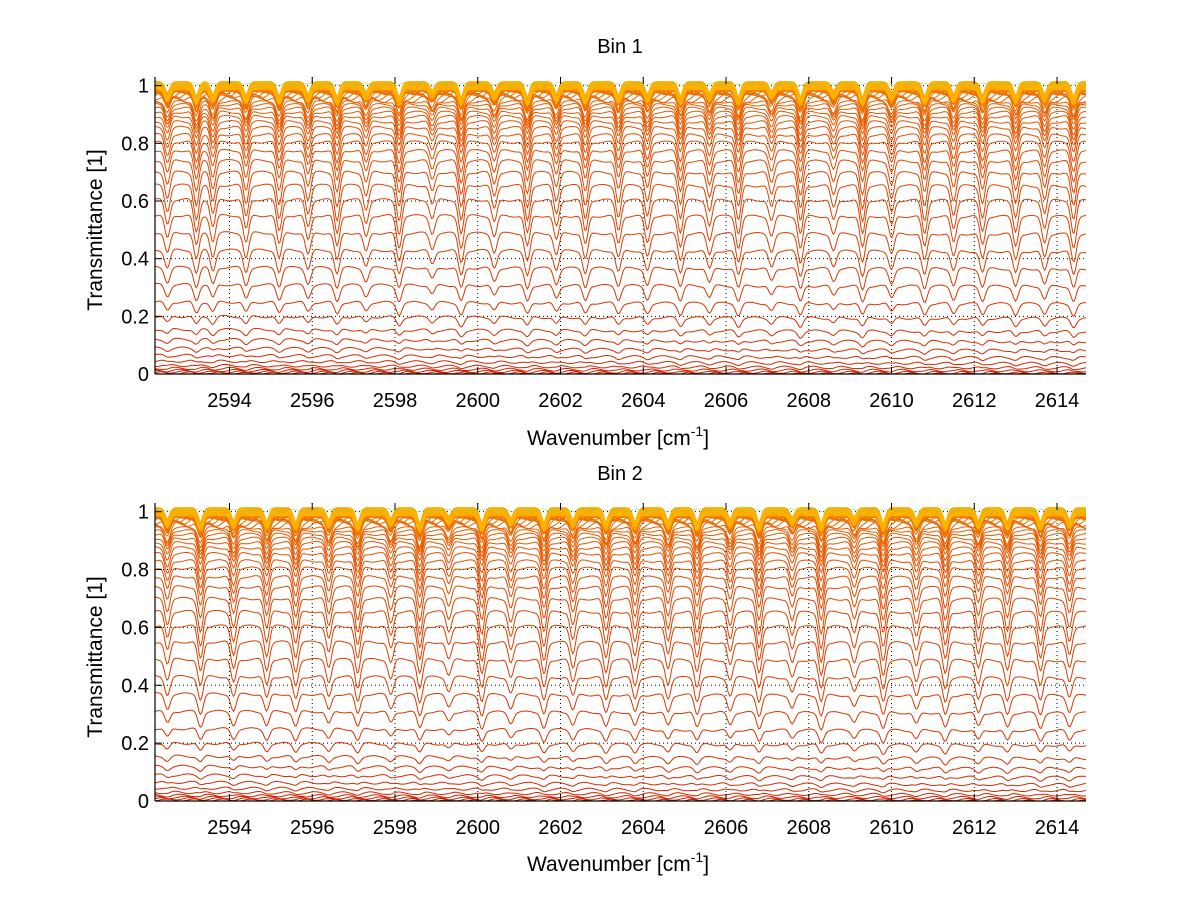 The height and width of the screenshot is (901, 1200). Describe the element at coordinates (135, 628) in the screenshot. I see `y-tick-label: 0.6` at that location.